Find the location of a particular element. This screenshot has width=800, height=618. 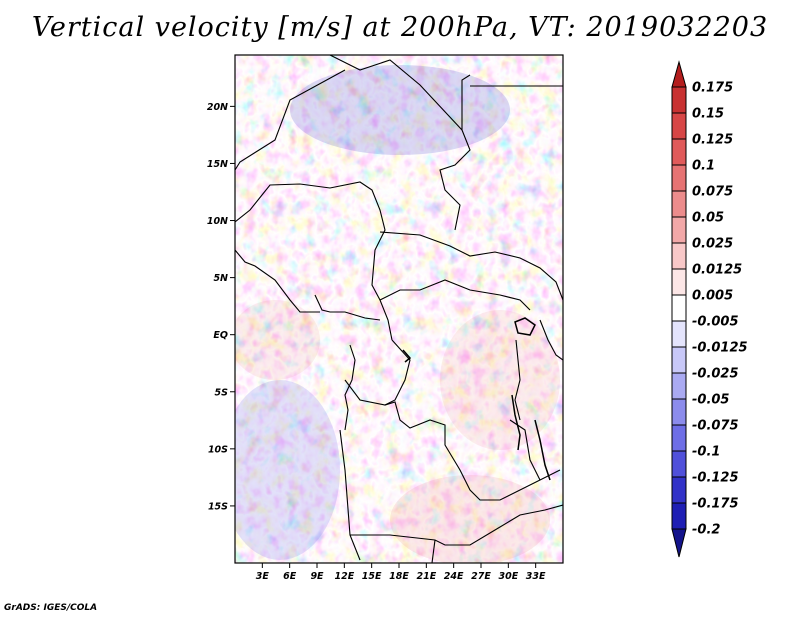

lat-tick-label: 20N is located at coordinates (217, 107).